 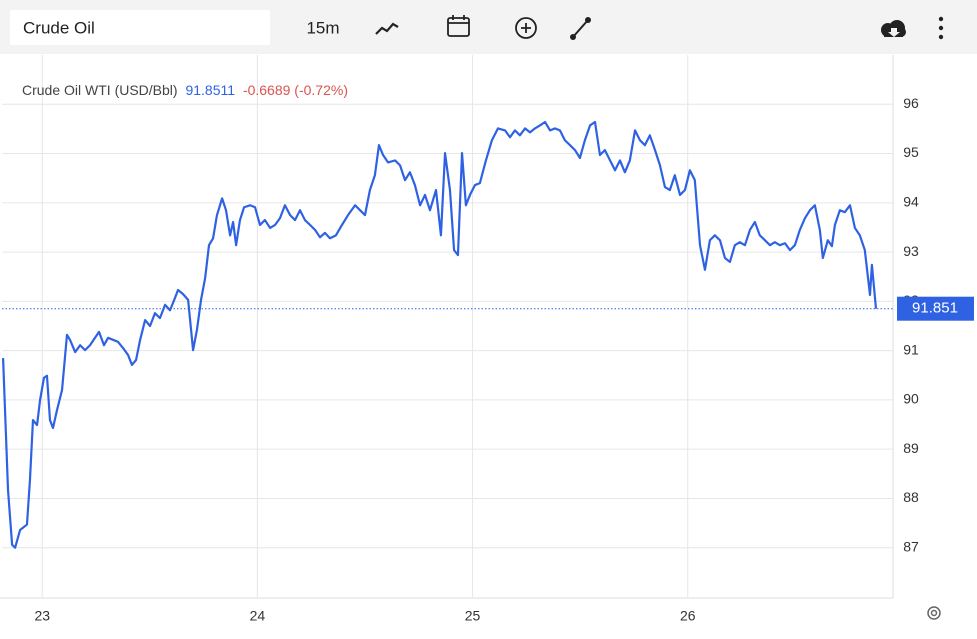 What do you see at coordinates (911, 152) in the screenshot?
I see `y-tick-label: 95` at bounding box center [911, 152].